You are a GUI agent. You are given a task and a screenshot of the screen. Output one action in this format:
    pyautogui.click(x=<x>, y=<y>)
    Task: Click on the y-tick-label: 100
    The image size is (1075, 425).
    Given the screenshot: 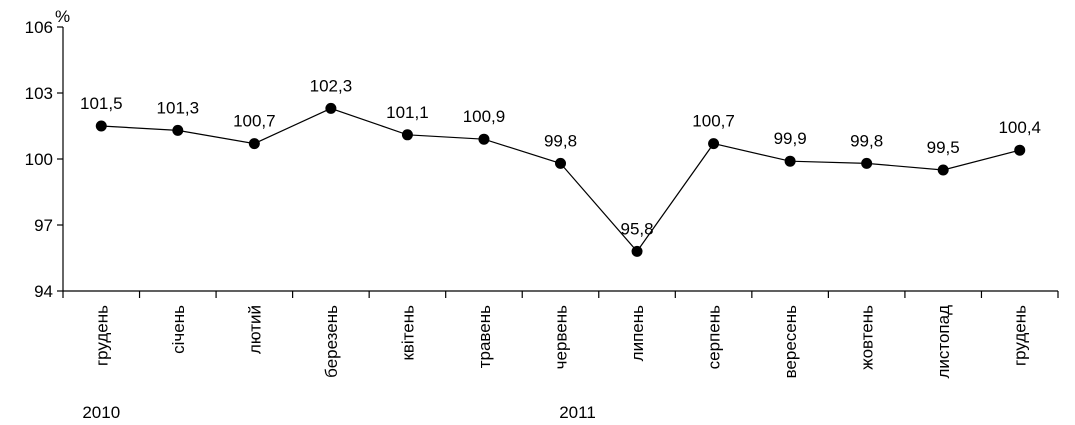 What is the action you would take?
    pyautogui.click(x=39, y=159)
    